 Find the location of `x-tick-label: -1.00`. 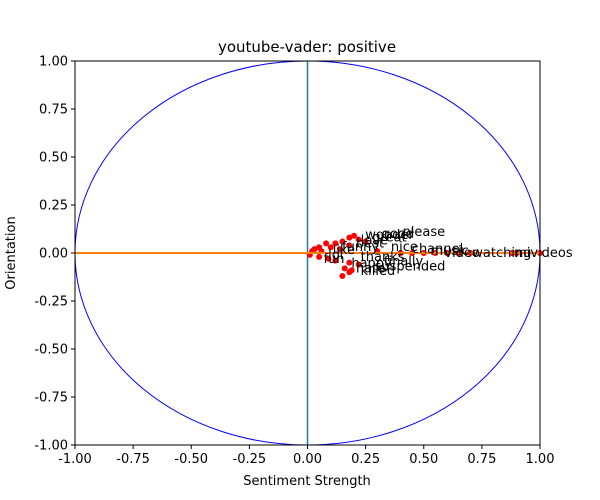

x-tick-label: -1.00 is located at coordinates (75, 459).